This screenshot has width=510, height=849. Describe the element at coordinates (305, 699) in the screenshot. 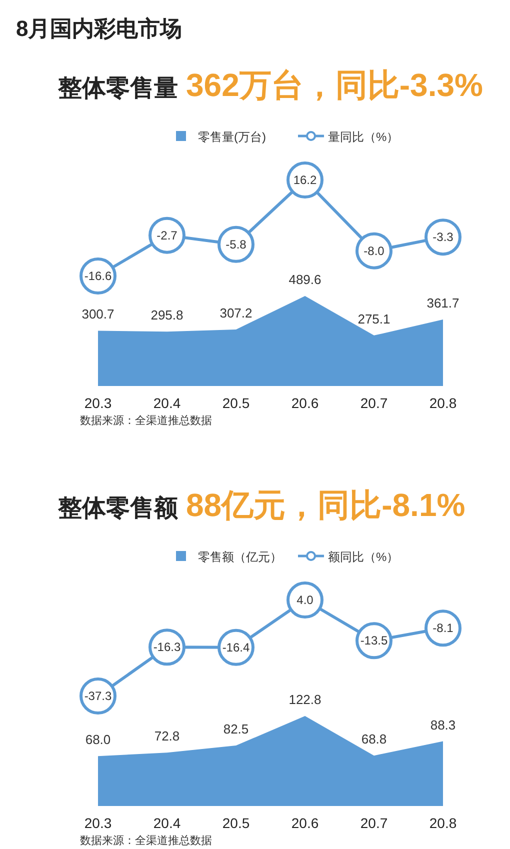

I see `data-label: 122.8` at that location.